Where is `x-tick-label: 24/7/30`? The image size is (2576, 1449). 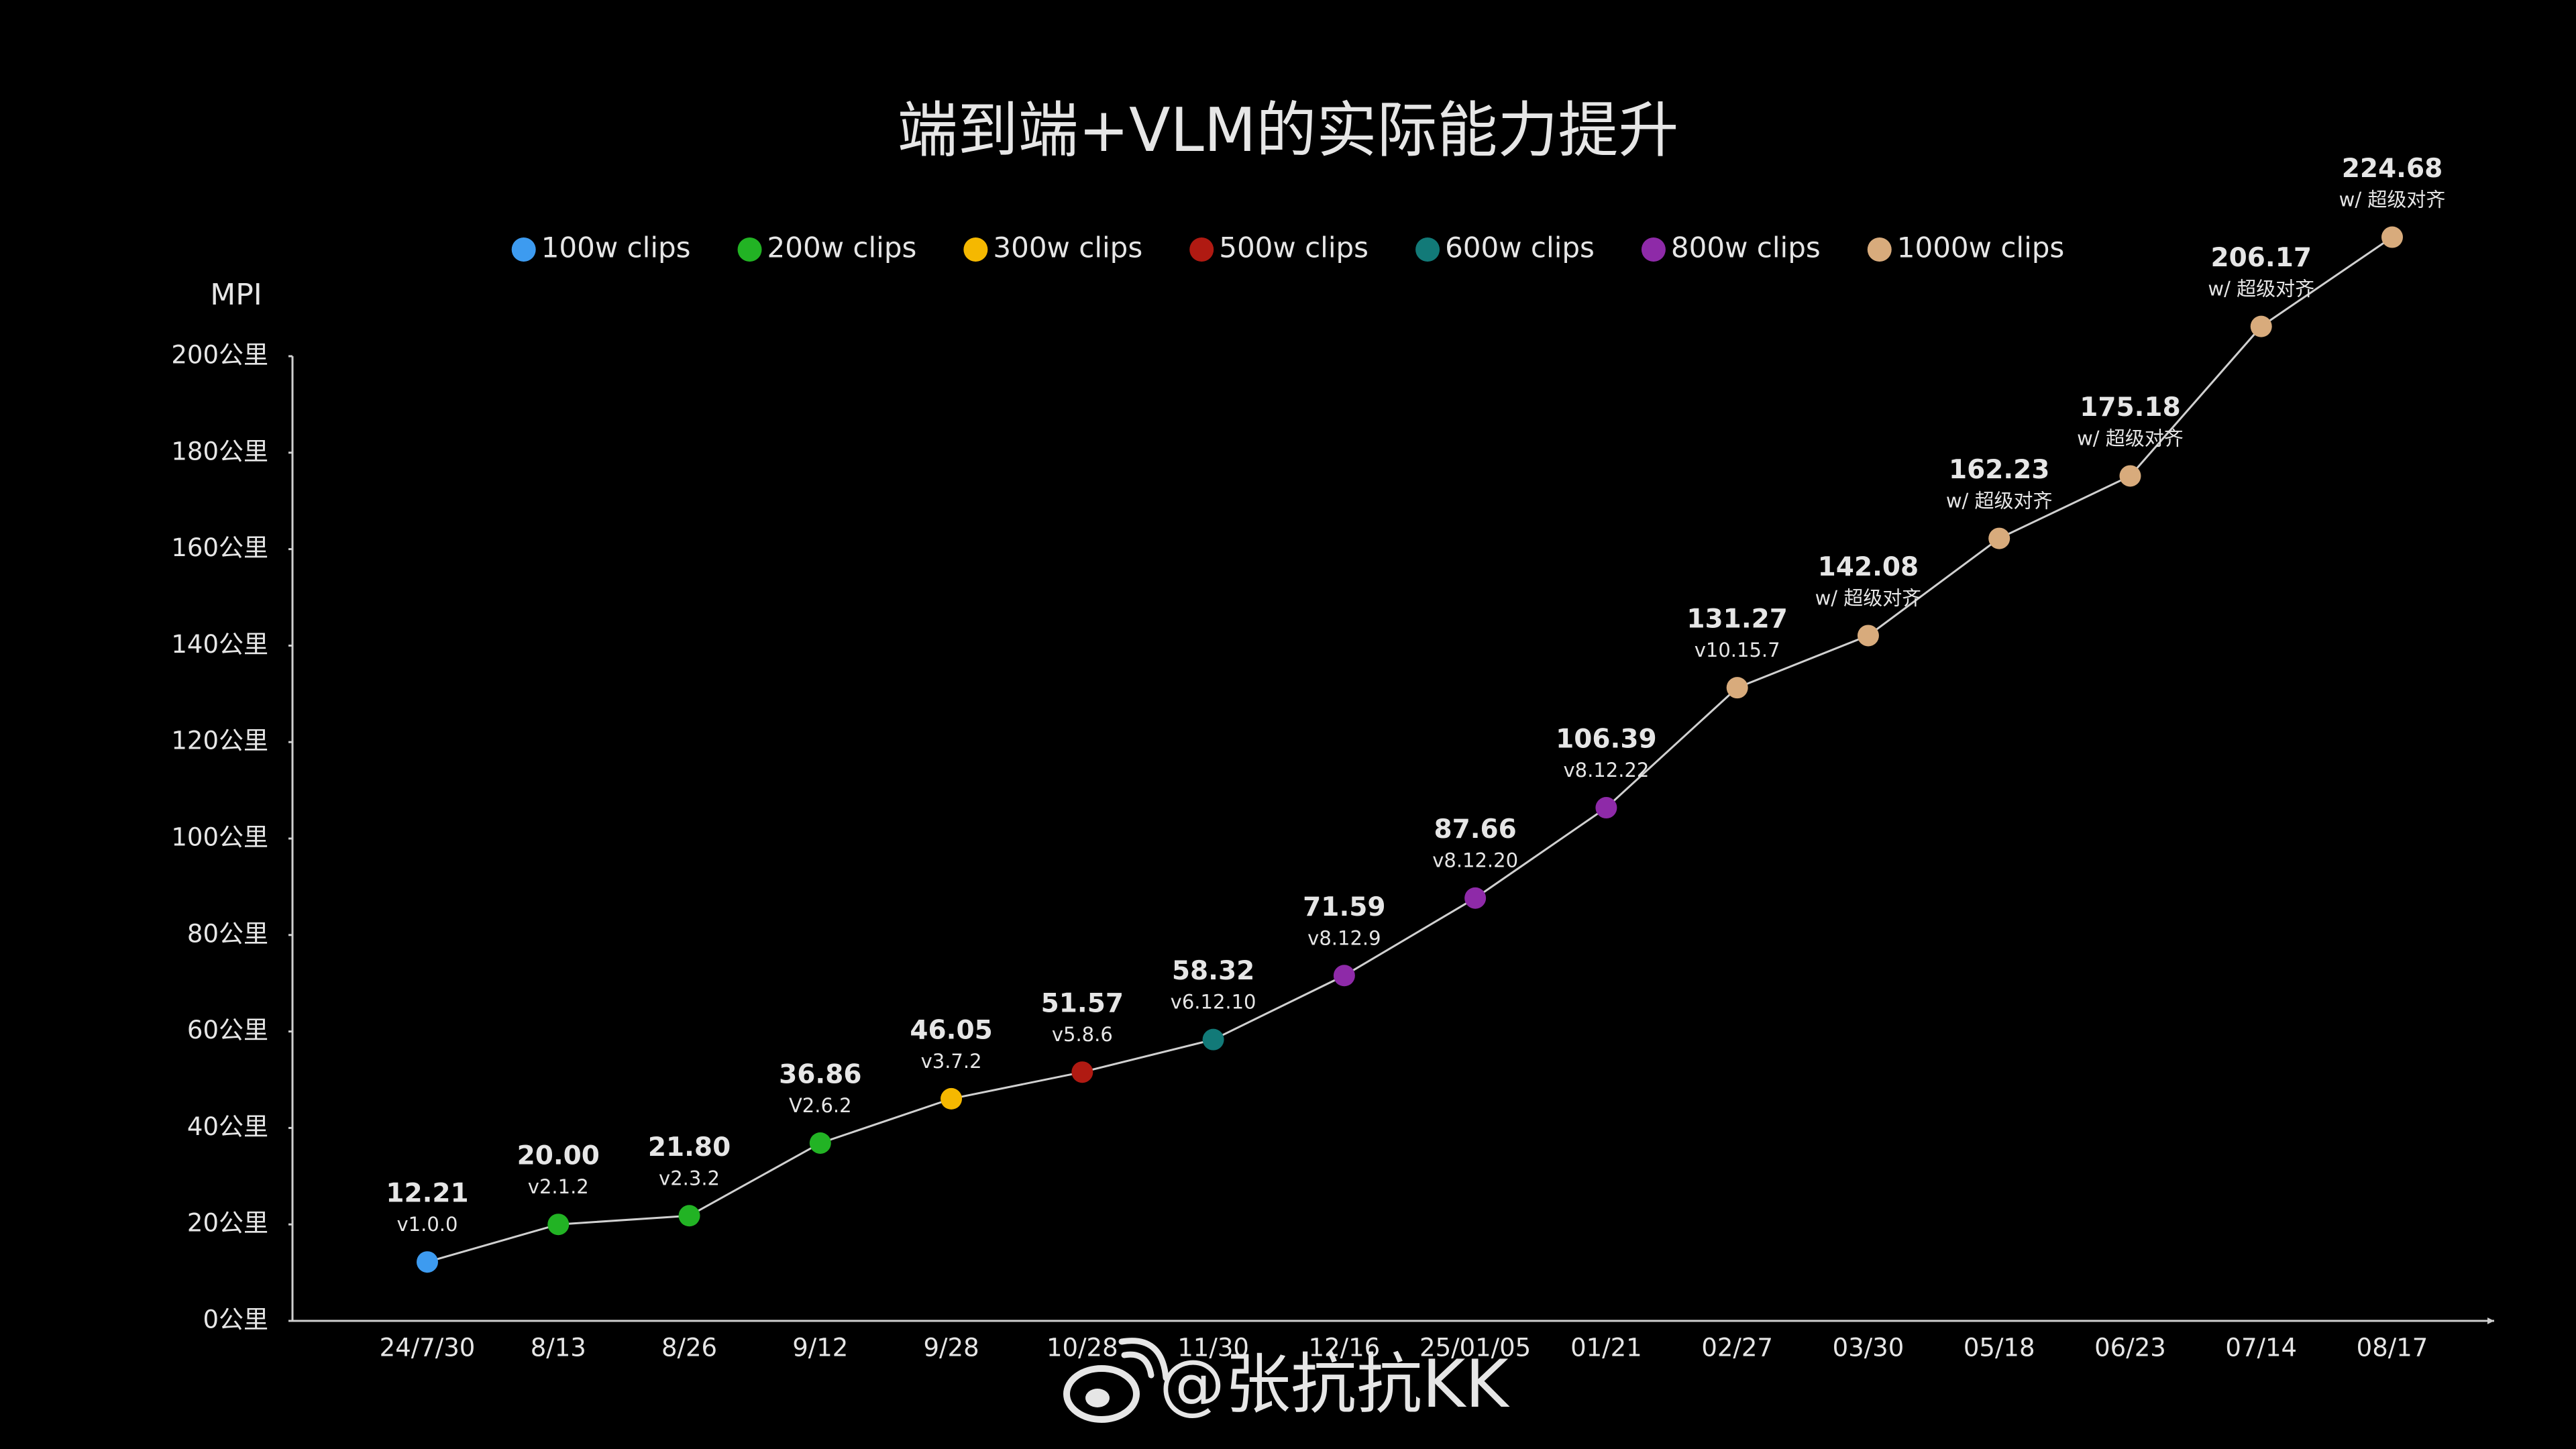 x-tick-label: 24/7/30 is located at coordinates (428, 1348).